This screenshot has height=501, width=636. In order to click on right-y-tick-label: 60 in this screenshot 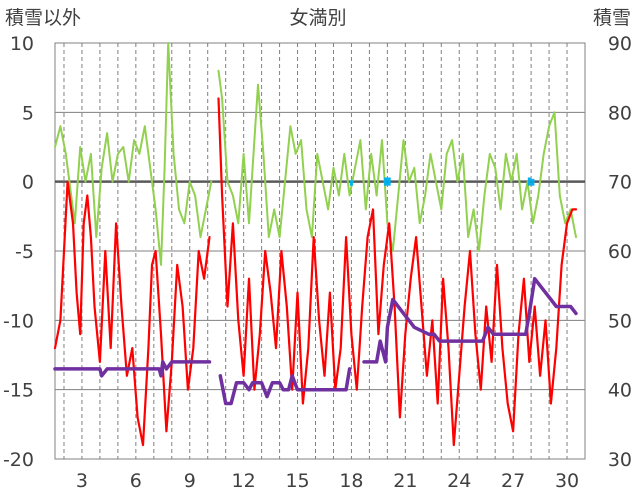, I will do `click(620, 252)`.